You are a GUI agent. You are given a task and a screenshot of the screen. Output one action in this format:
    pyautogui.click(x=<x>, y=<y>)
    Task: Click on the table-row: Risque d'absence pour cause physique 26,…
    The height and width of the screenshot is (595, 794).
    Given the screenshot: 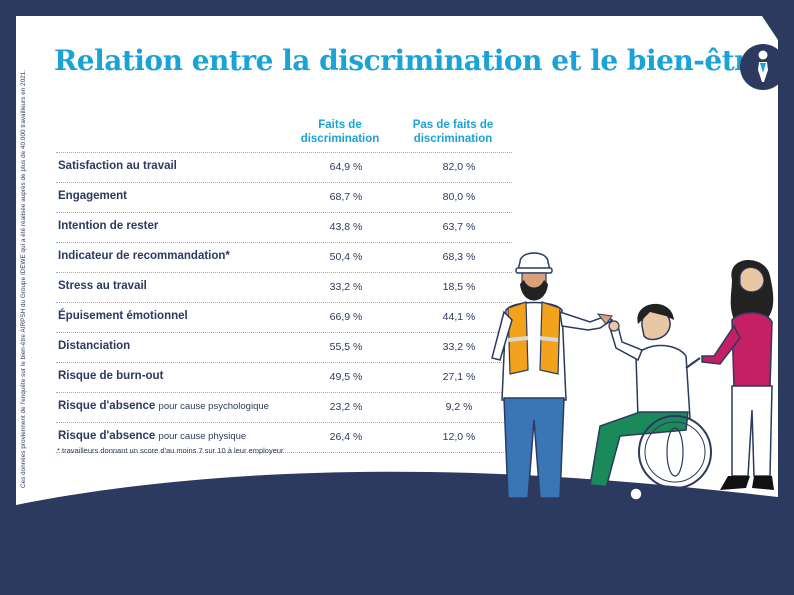 What is the action you would take?
    pyautogui.click(x=284, y=438)
    